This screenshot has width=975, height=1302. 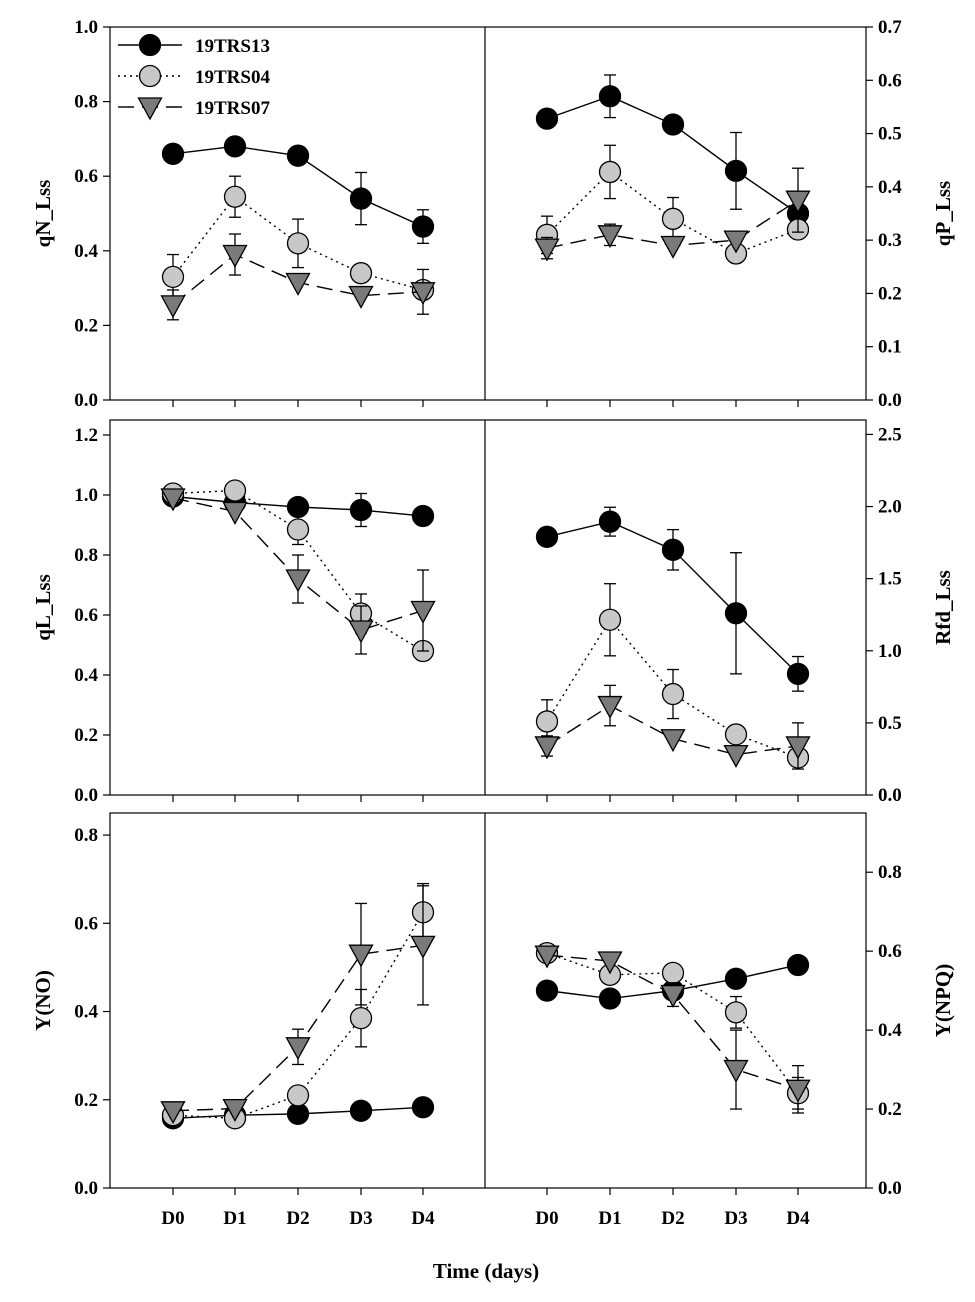 What do you see at coordinates (609, 1218) in the screenshot?
I see `x-tick-label: D1` at bounding box center [609, 1218].